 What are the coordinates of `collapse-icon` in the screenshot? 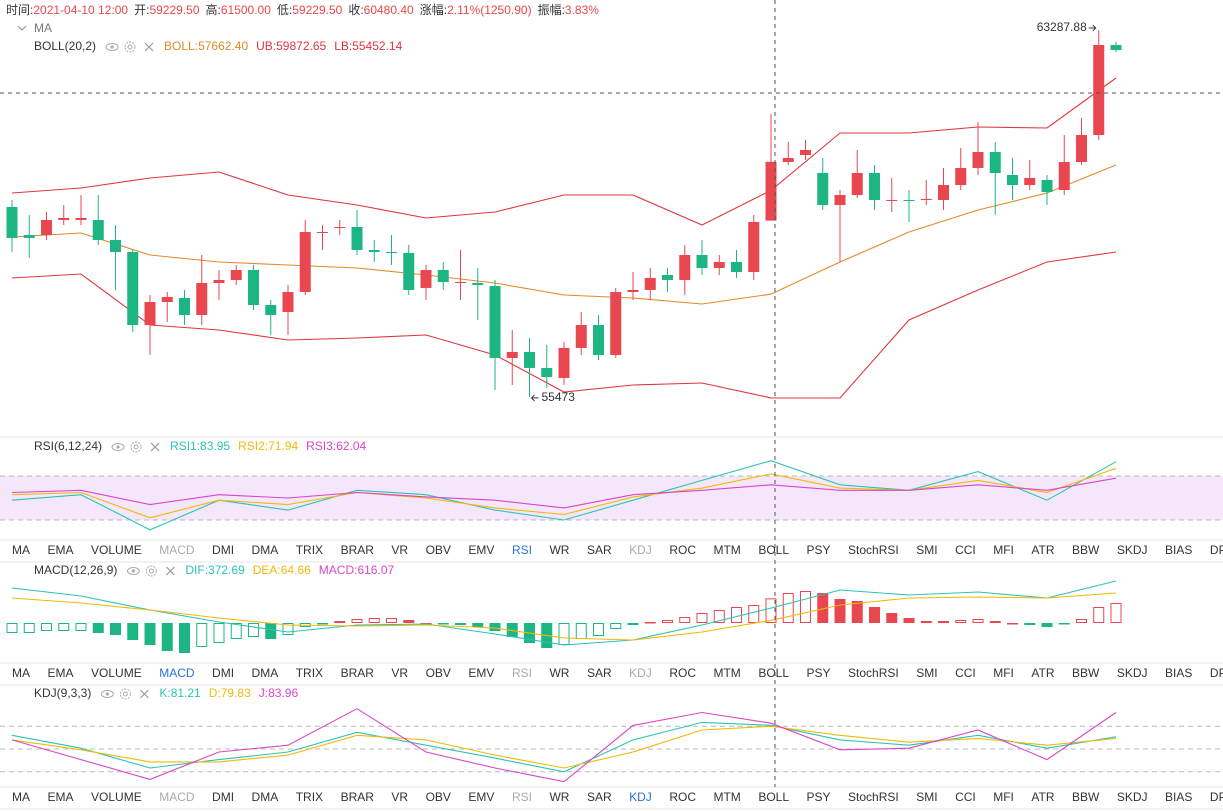 It's located at (22, 28).